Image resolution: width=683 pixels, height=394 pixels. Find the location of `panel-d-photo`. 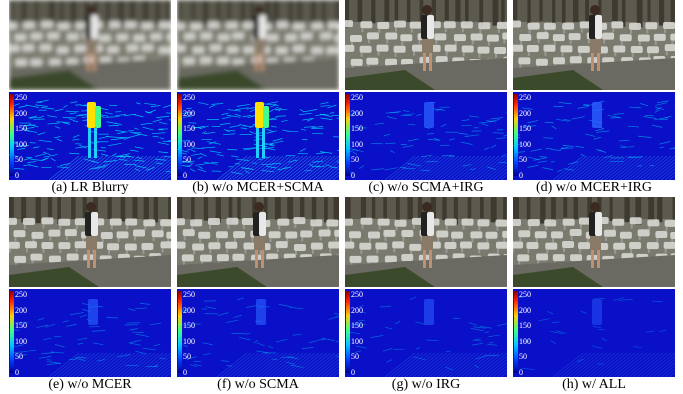

panel-d-photo is located at coordinates (594, 45).